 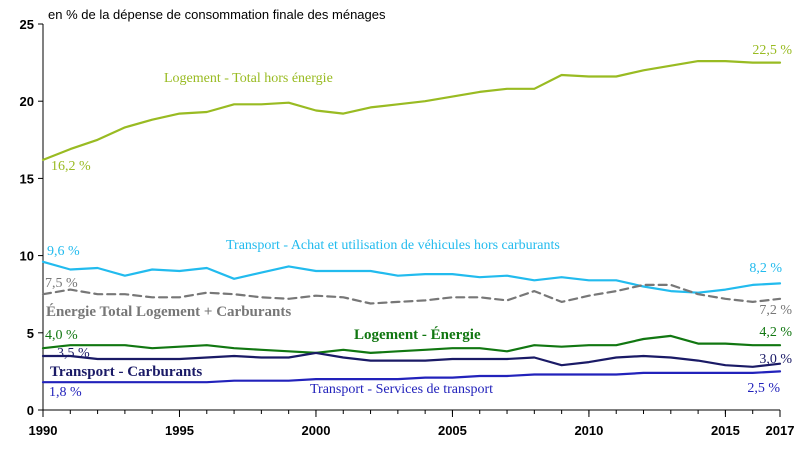 I want to click on y-tick-label: 25, so click(x=27, y=24).